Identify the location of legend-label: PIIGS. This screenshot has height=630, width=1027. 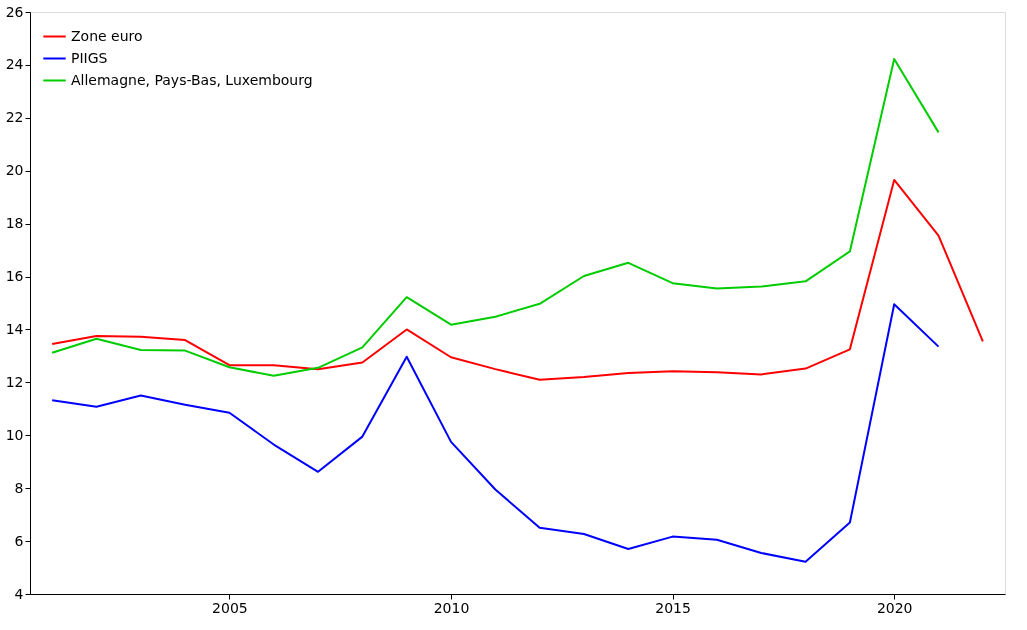
(89, 57).